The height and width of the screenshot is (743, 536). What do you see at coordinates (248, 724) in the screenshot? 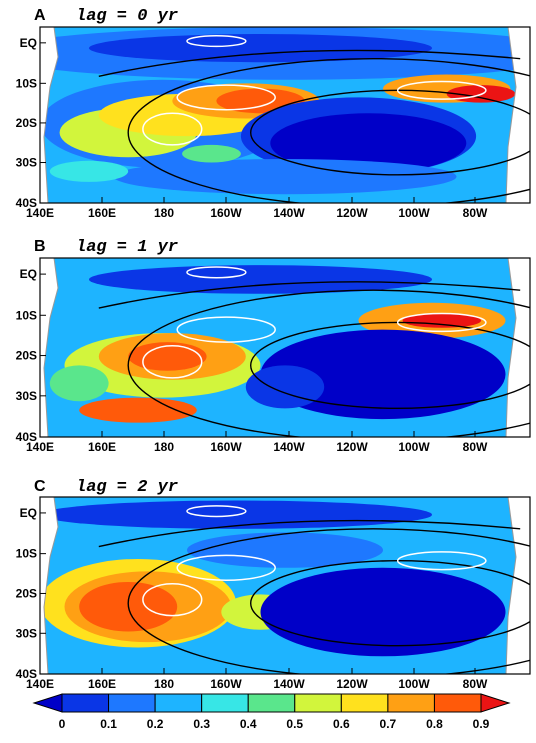
I see `colorbar-label: 0.4` at bounding box center [248, 724].